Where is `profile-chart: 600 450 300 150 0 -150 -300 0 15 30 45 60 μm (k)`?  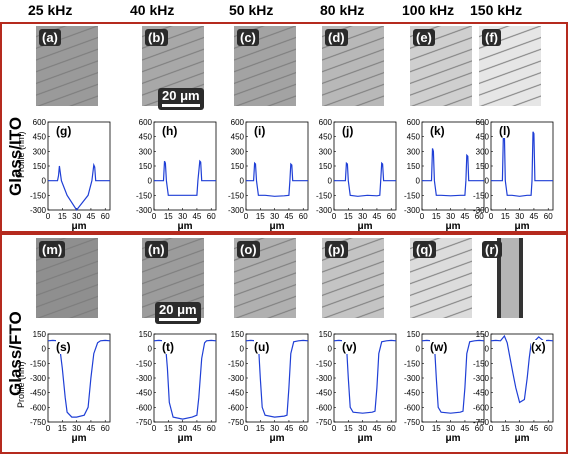 profile-chart: 600 450 300 150 0 -150 -300 0 15 30 45 60 μm (k) is located at coordinates (449, 178).